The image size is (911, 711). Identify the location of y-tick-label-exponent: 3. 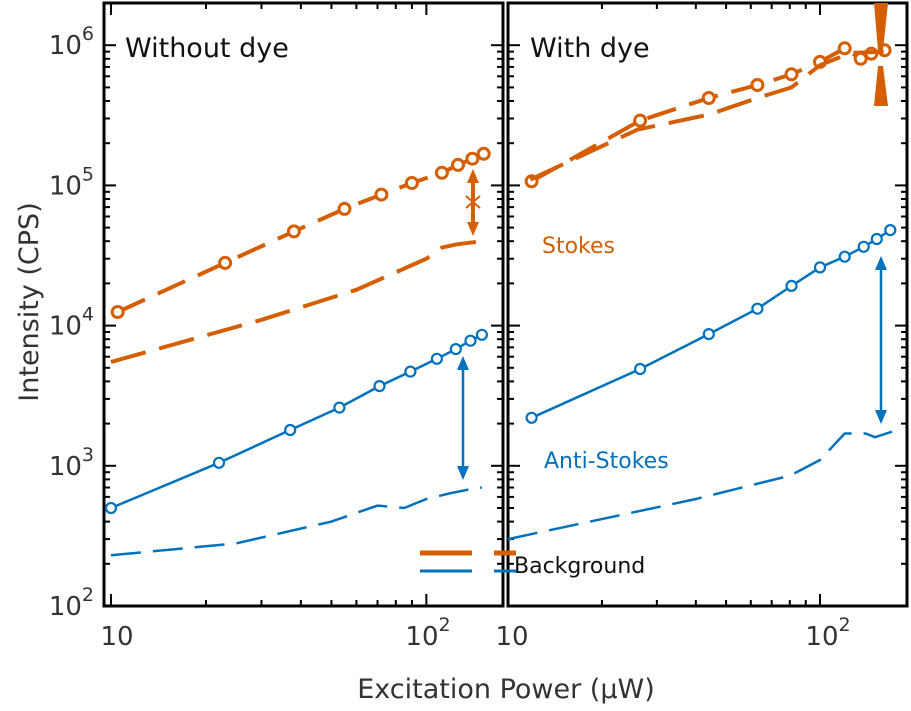
(88, 455).